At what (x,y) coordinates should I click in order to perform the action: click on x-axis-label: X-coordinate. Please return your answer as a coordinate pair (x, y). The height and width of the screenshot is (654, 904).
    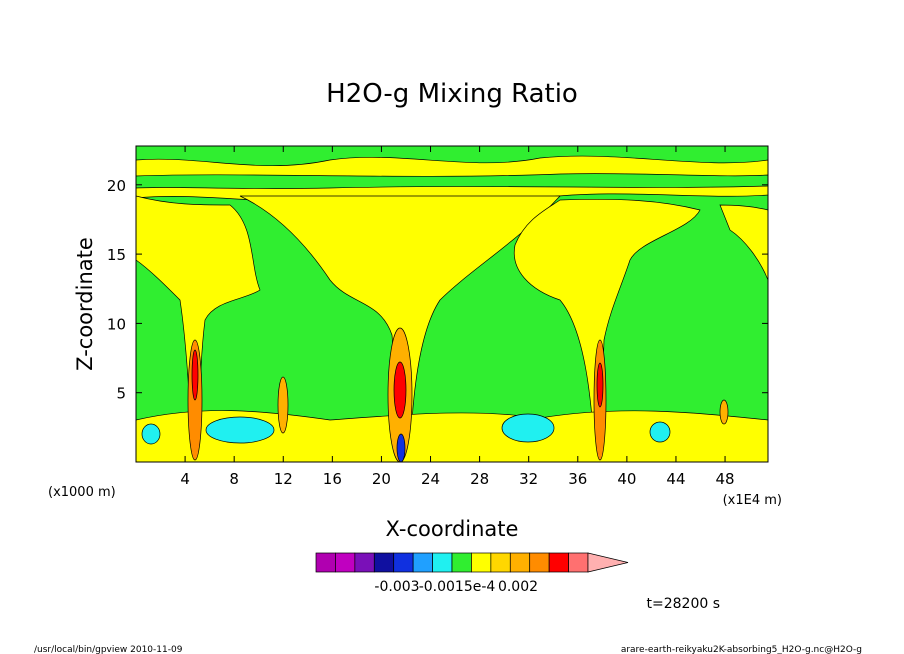
    Looking at the image, I should click on (452, 529).